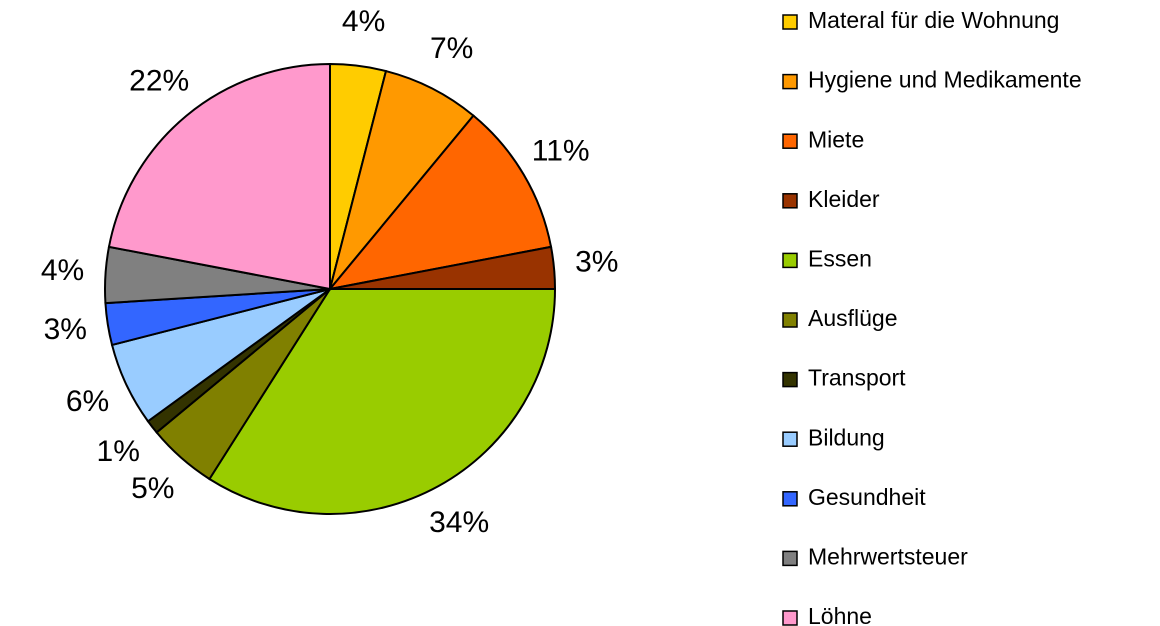  Describe the element at coordinates (159, 80) in the screenshot. I see `data-label: 22%` at that location.